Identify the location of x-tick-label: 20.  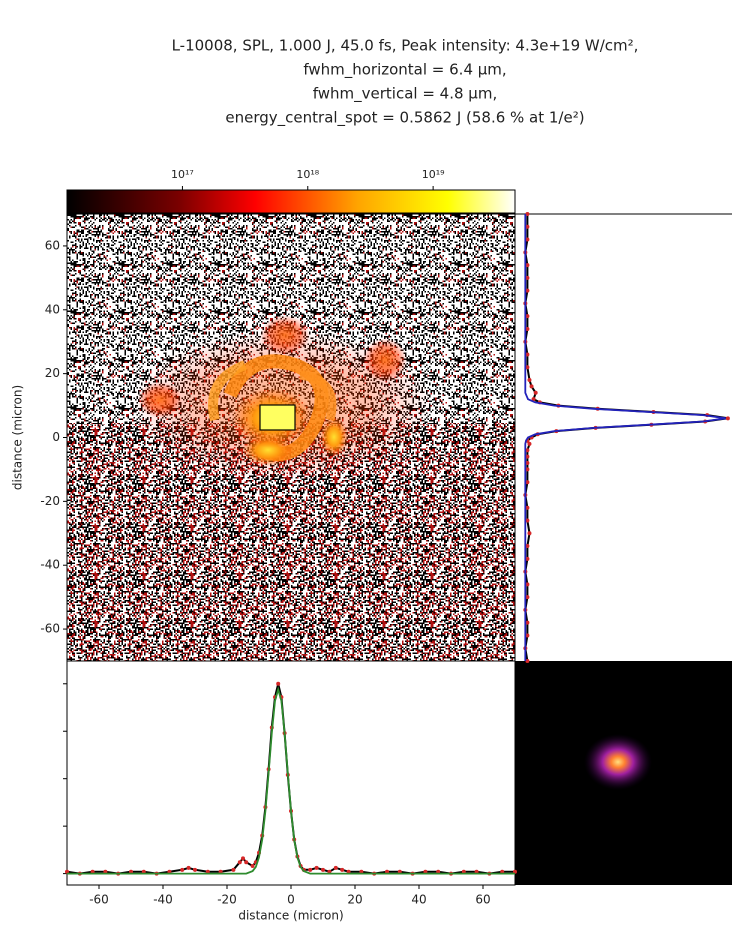
(354, 900).